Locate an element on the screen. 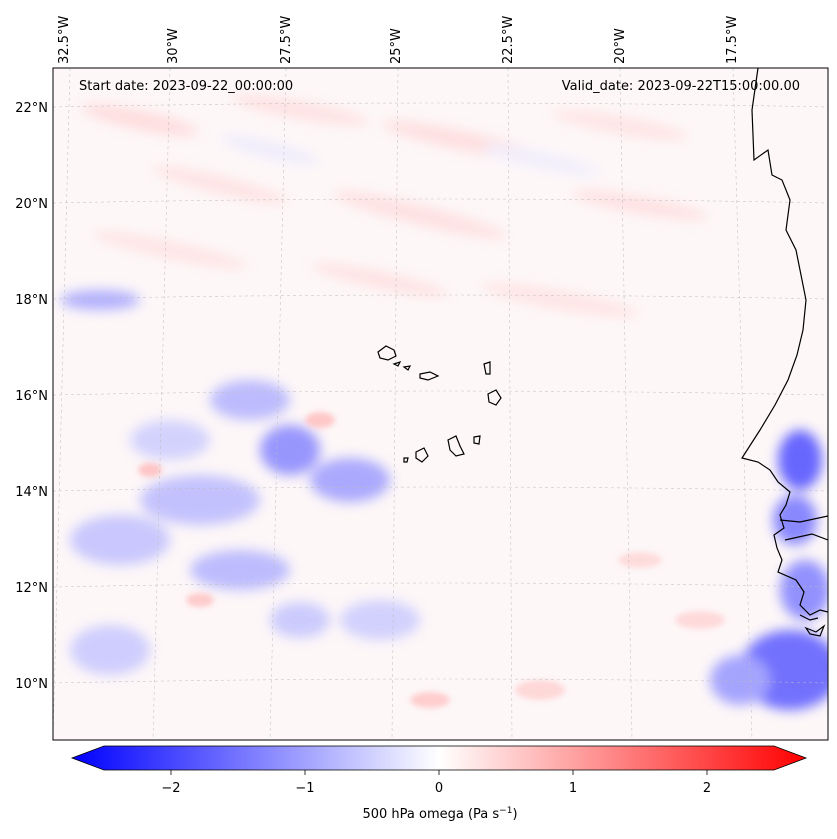 This screenshot has height=839, width=837. cape-verde-islands is located at coordinates (439, 404).